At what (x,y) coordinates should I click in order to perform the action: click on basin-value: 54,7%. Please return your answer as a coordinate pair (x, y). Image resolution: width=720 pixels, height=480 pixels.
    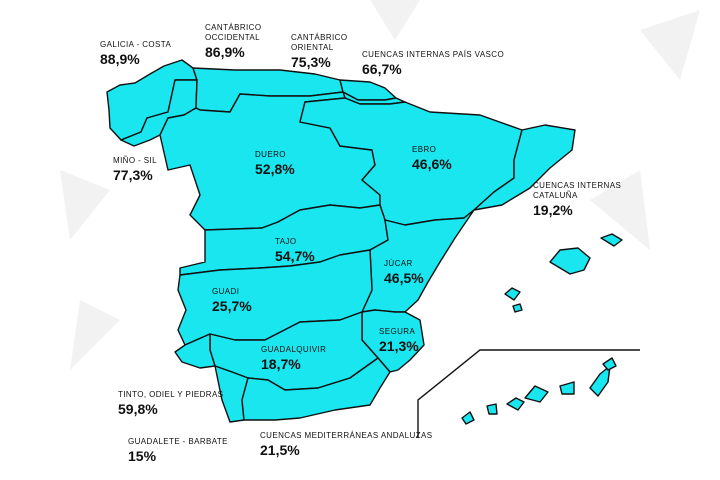
    Looking at the image, I should click on (295, 256).